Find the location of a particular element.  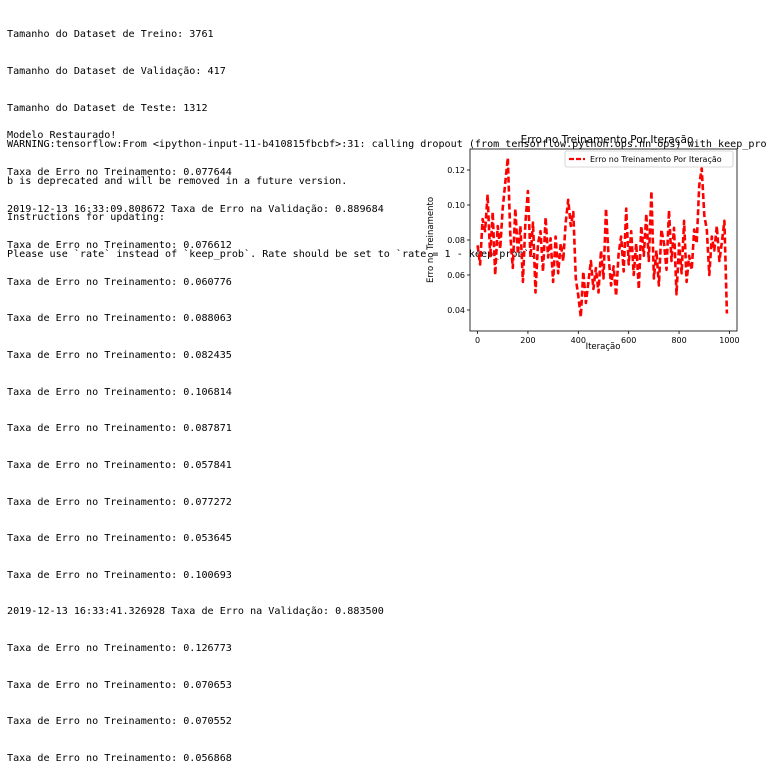

x-axis: 0 200 400 600 800 1000 is located at coordinates (607, 338).